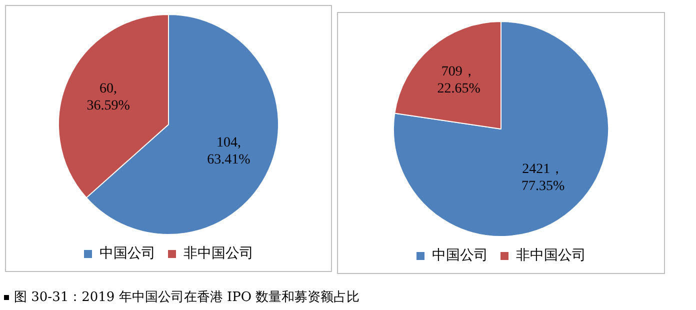  Describe the element at coordinates (229, 152) in the screenshot. I see `data-label: 104, 63.41%` at that location.